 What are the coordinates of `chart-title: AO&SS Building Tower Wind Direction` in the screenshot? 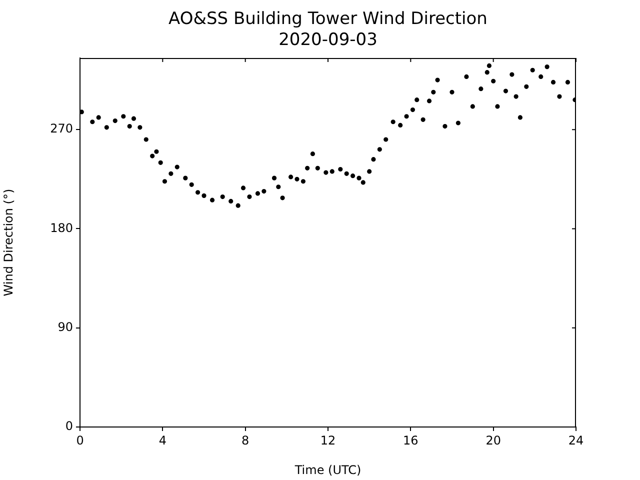 It's located at (328, 19).